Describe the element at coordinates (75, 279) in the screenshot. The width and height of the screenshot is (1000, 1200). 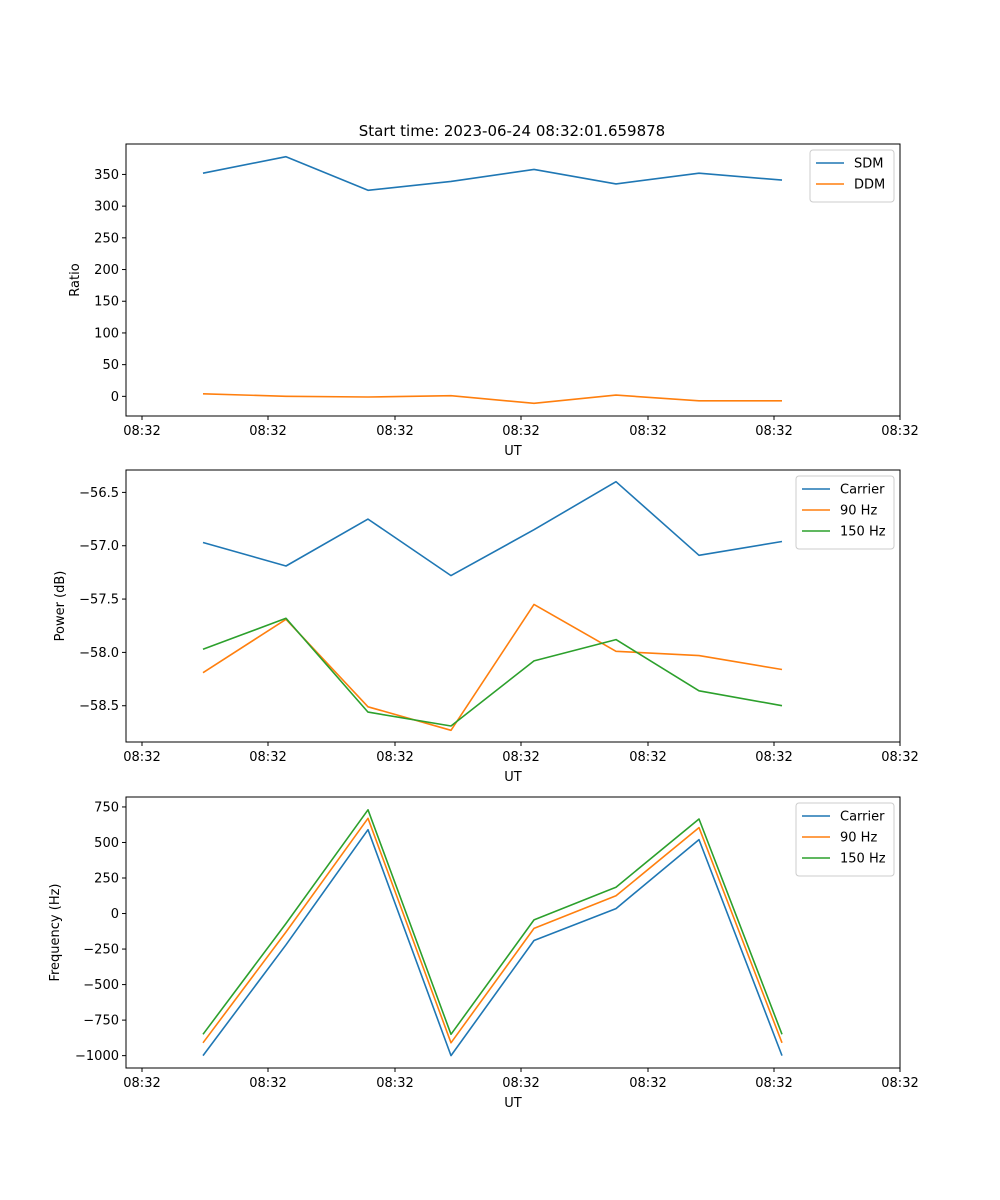
I see `y-axis-label: Ratio` at that location.